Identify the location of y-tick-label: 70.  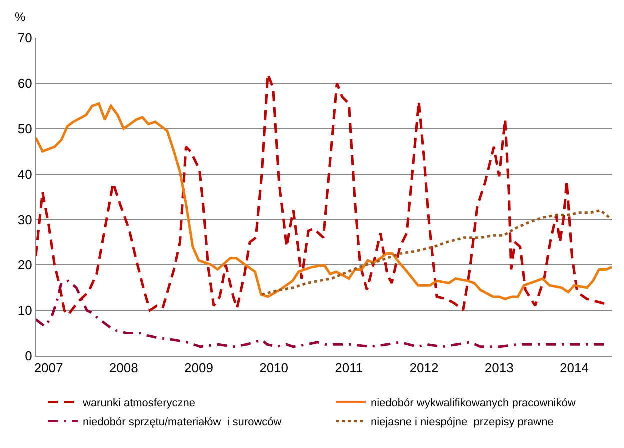
(25, 38).